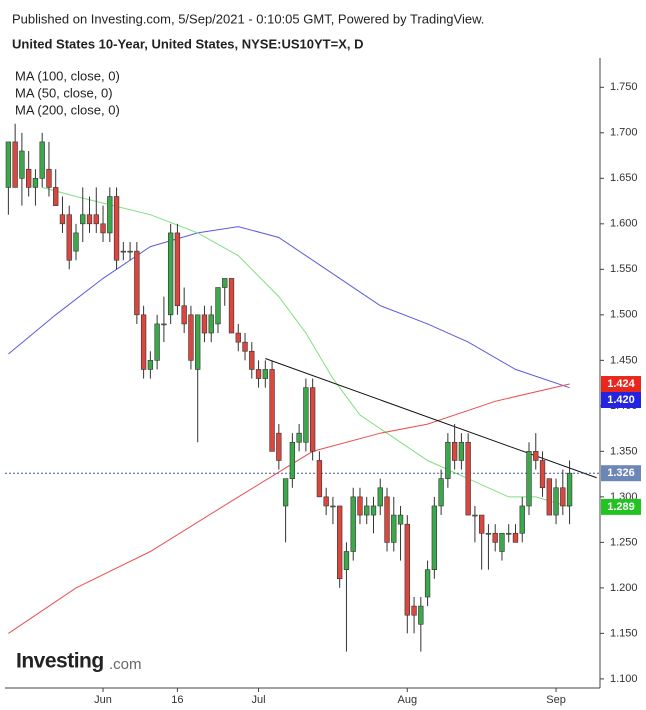  Describe the element at coordinates (624, 542) in the screenshot. I see `y-tick-label: 1.250` at that location.